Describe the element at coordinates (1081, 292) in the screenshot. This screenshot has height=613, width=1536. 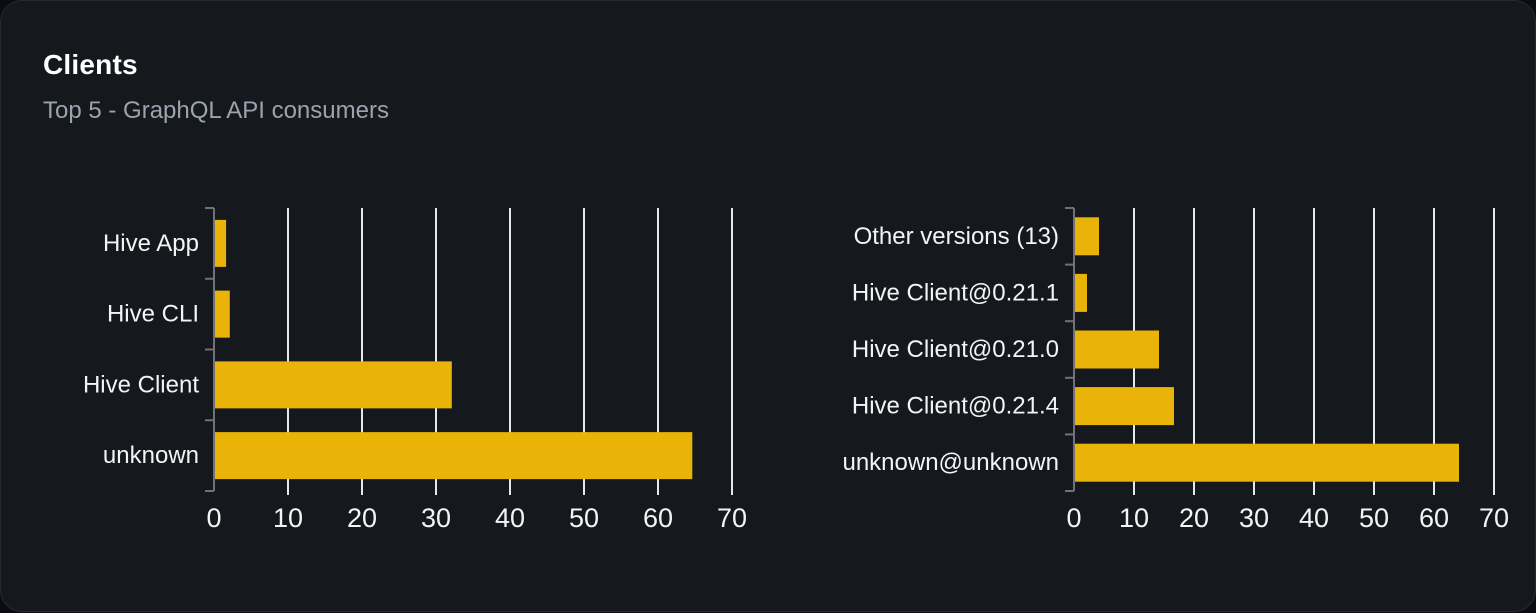
I see `bar-Hive Client@0.21.1` at that location.